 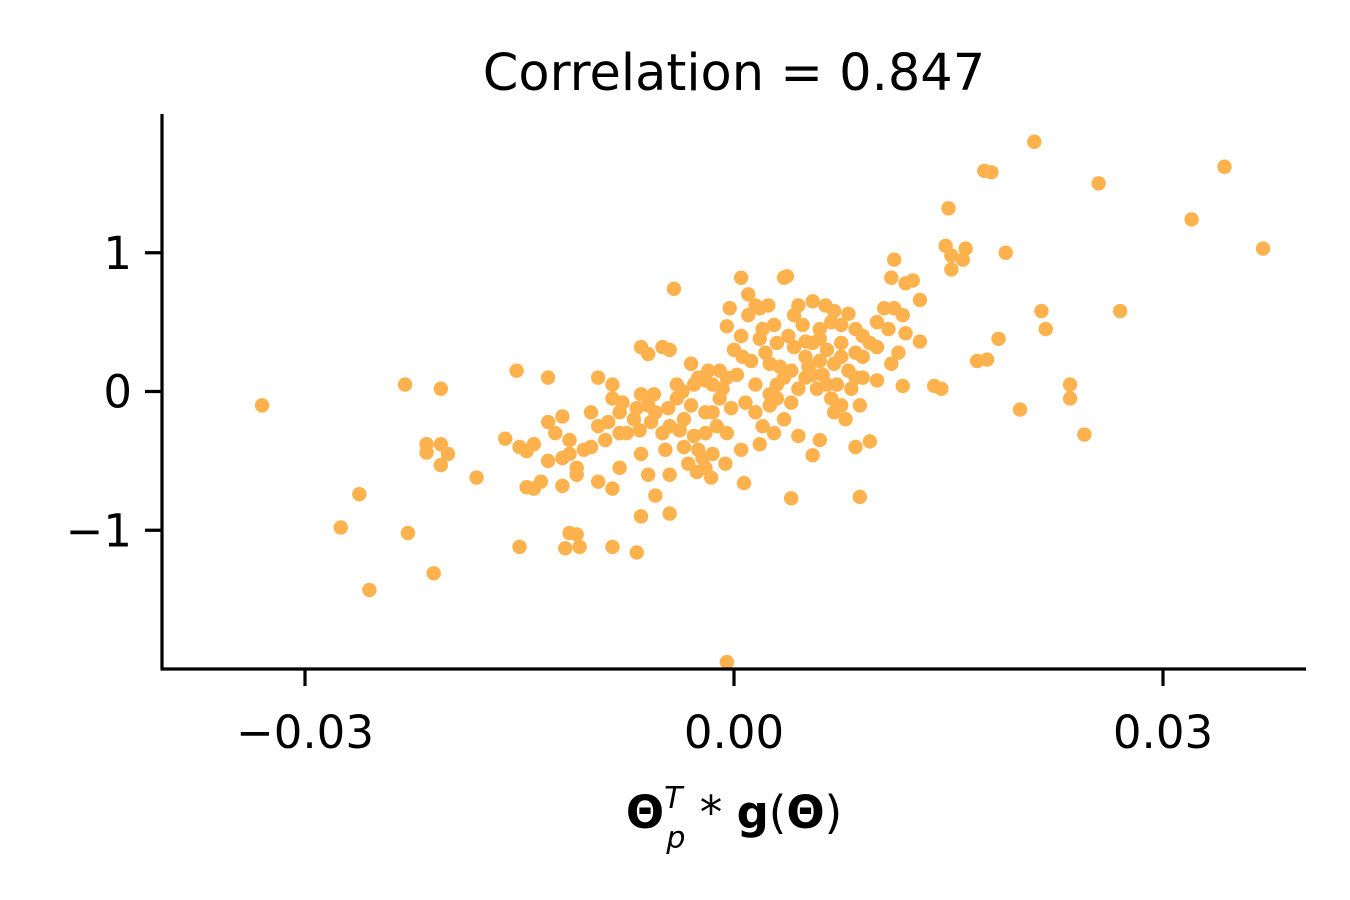 What do you see at coordinates (99, 530) in the screenshot?
I see `y-tick-label: −1` at bounding box center [99, 530].